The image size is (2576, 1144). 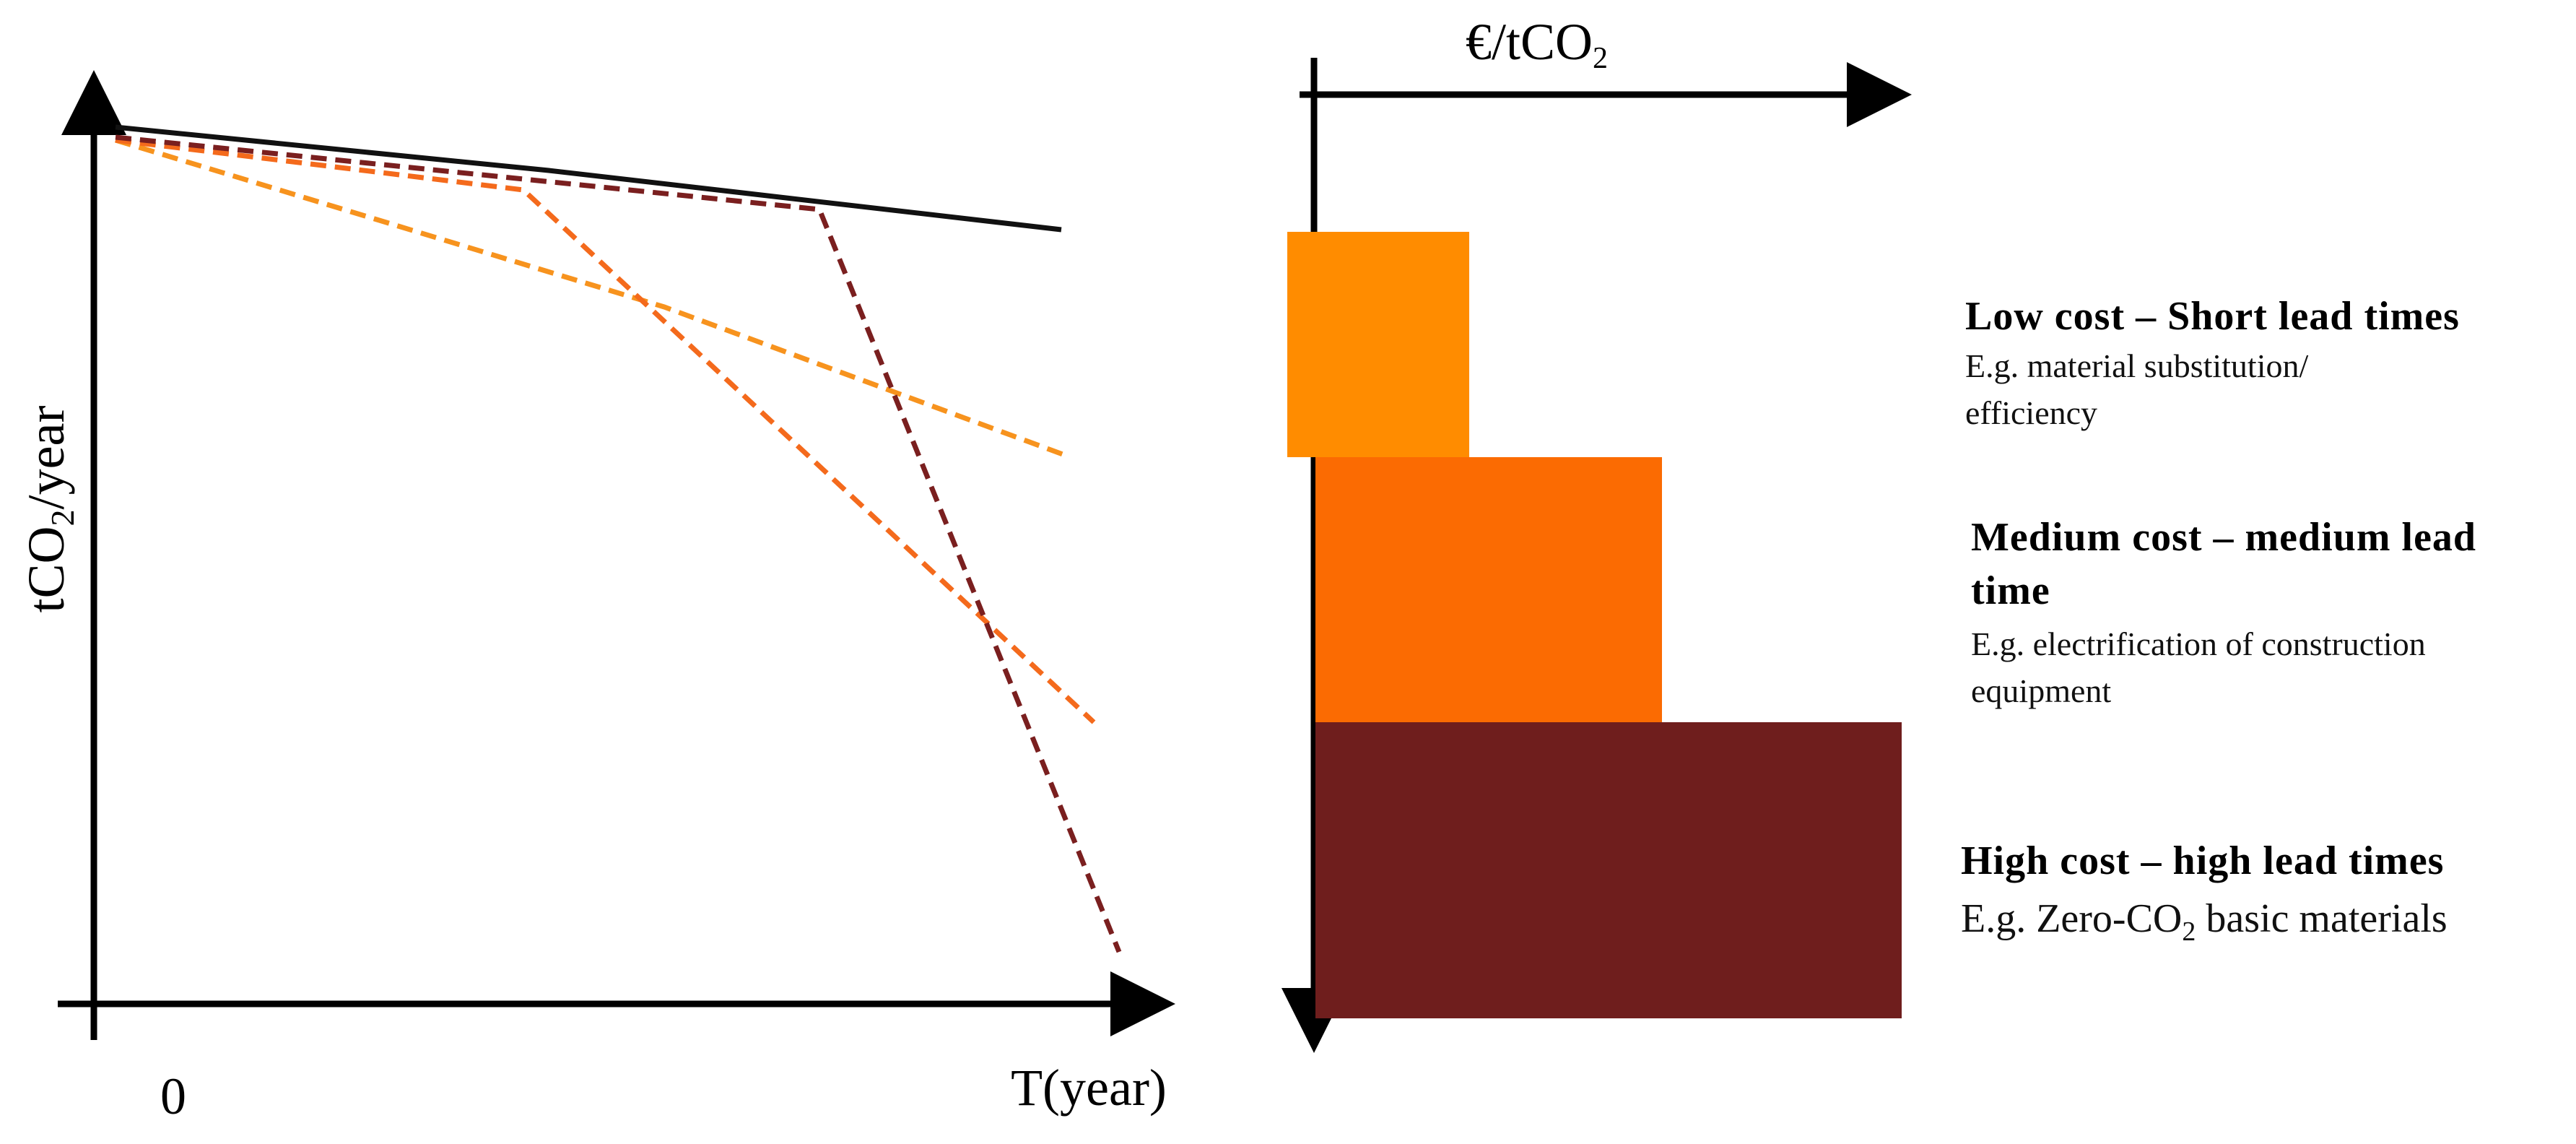 I want to click on medium-tier-desc-line1: E.g. electrification of construction, so click(x=2198, y=643).